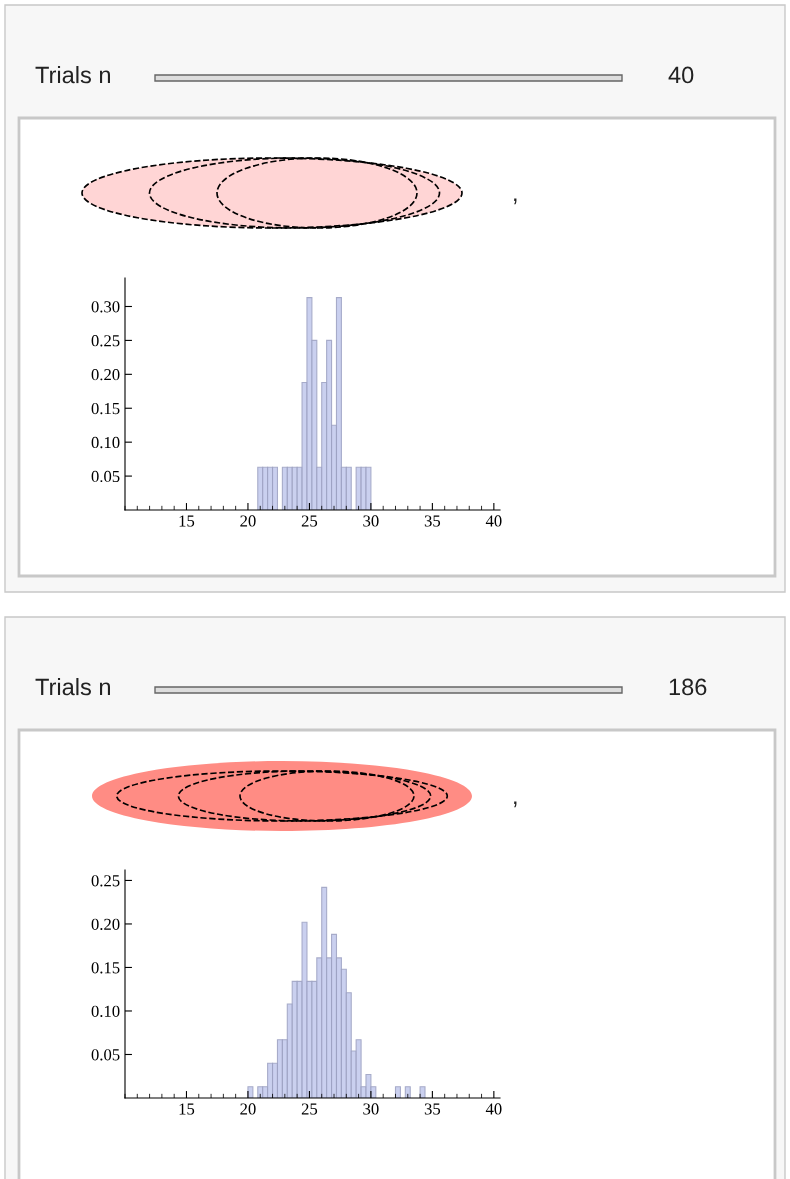 This screenshot has height=1179, width=790. I want to click on y-tick-label: 0.30, so click(105, 307).